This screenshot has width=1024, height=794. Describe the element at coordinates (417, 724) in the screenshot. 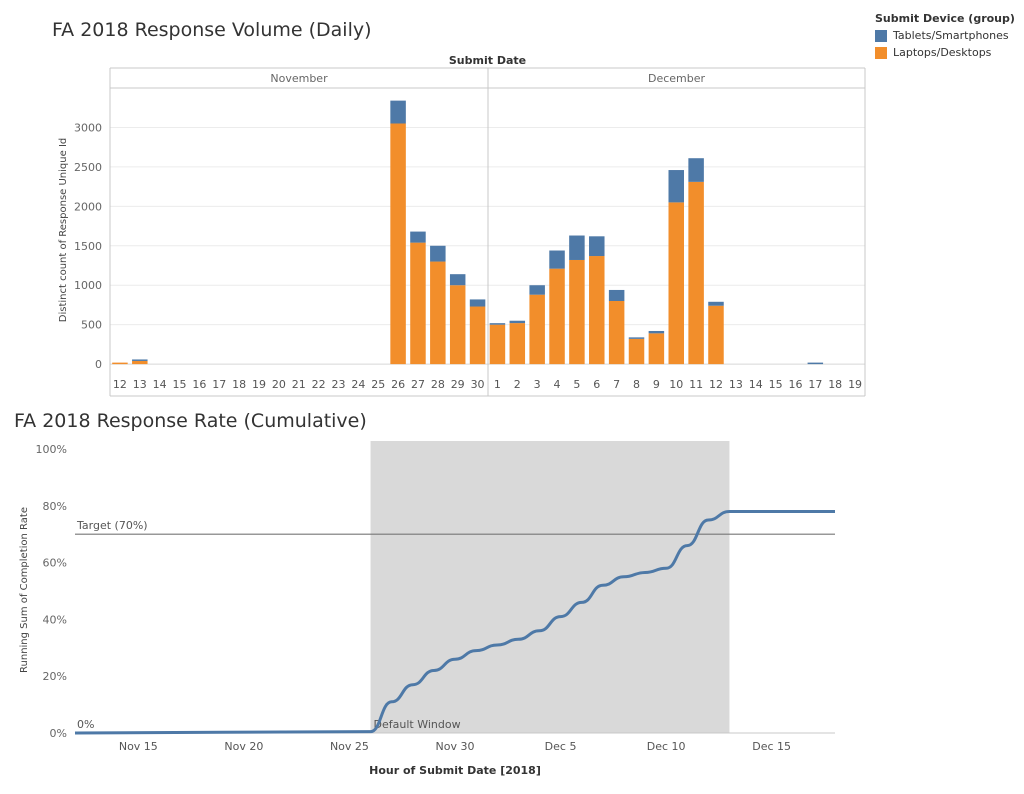

I see `default-window-label: Default Window` at that location.